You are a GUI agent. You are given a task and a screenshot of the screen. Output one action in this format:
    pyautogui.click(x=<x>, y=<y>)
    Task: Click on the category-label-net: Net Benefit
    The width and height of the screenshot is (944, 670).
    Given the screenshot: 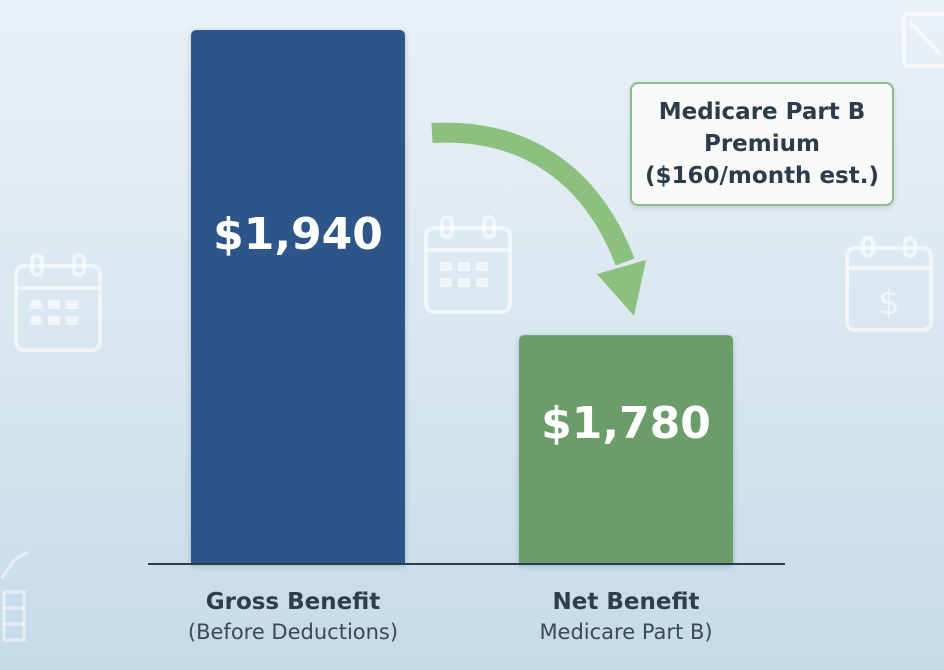 What is the action you would take?
    pyautogui.click(x=626, y=602)
    